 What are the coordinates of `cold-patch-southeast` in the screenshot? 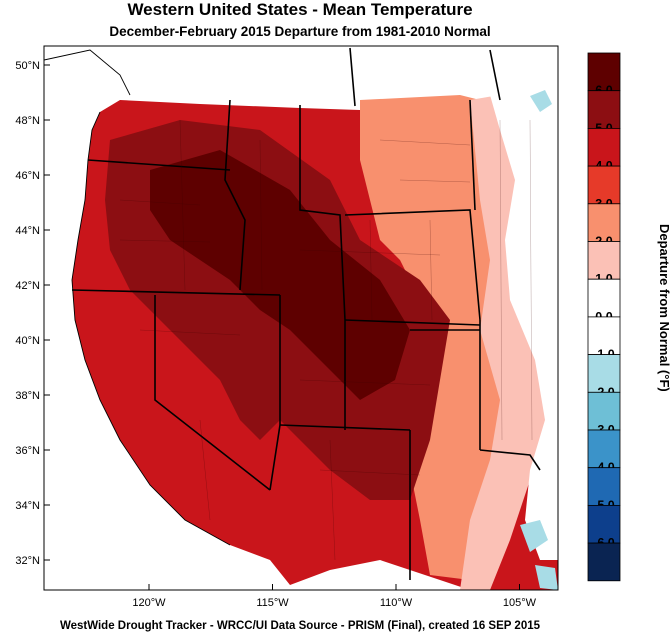 It's located at (546, 577).